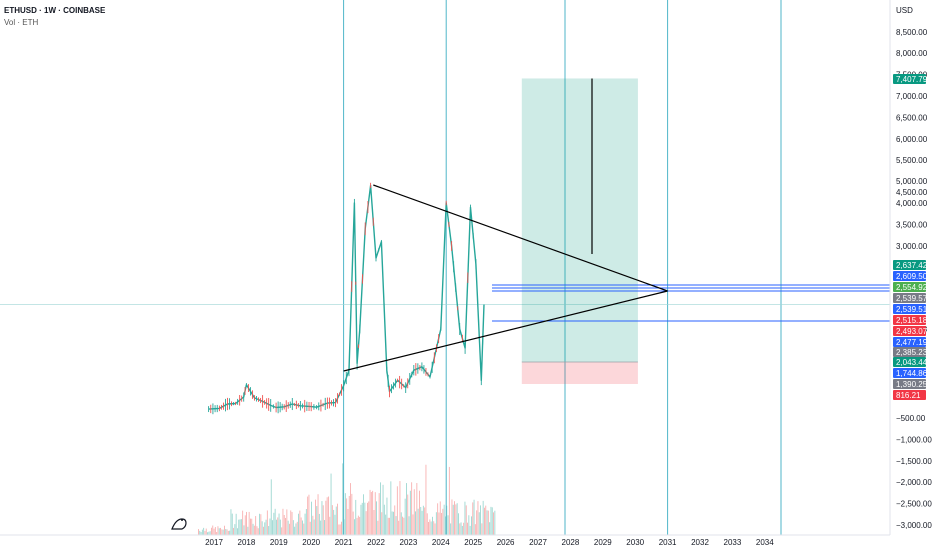  Describe the element at coordinates (912, 225) in the screenshot. I see `price-tick-label: 3,500.00` at that location.